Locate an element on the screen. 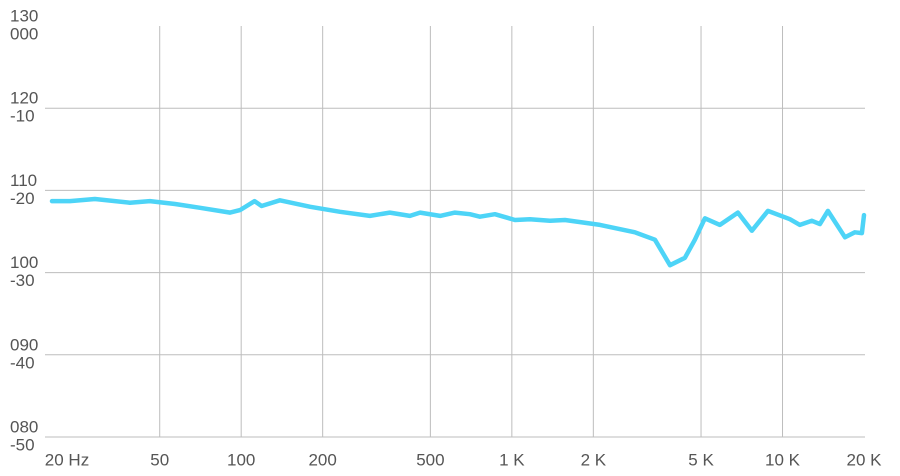 The height and width of the screenshot is (476, 900). y2-tick-label: -40 is located at coordinates (22, 362).